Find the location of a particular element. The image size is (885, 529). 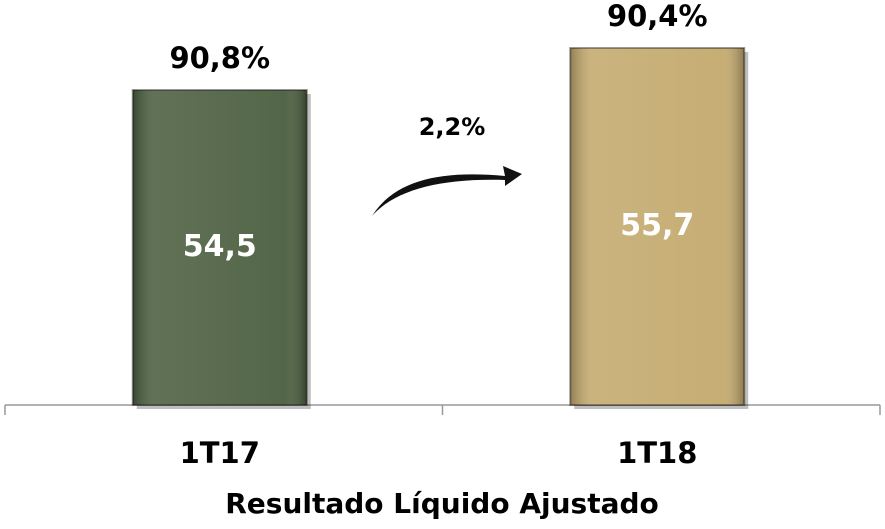

growth-label: 2,2% is located at coordinates (452, 127).